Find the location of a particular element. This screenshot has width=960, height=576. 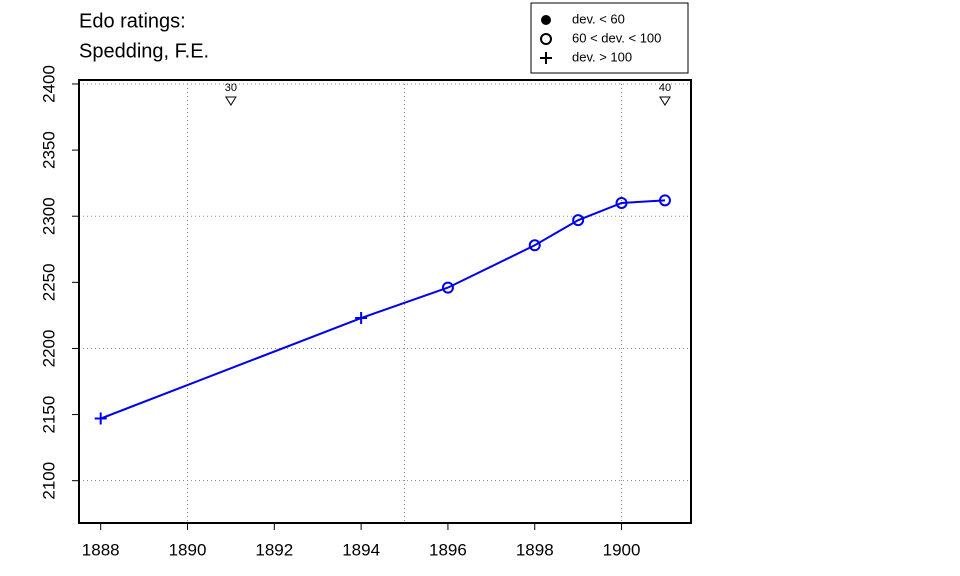

legend-label: dev. > 100 is located at coordinates (602, 56).